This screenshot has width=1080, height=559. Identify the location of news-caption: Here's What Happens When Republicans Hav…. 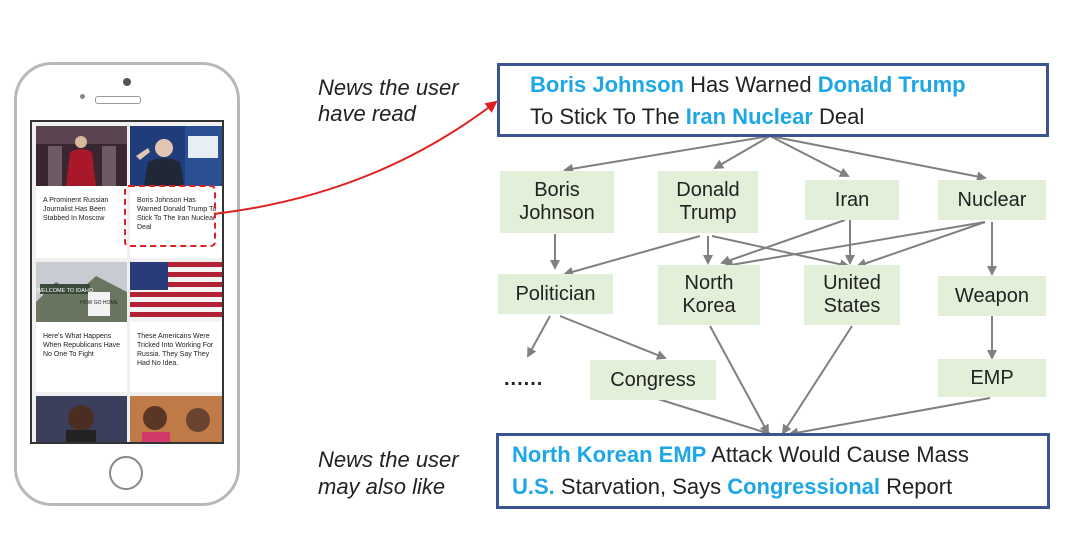
(82, 345).